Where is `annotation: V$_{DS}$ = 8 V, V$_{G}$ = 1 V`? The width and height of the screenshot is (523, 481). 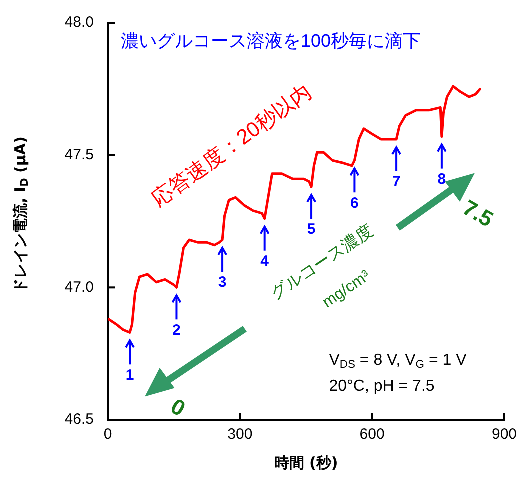
annotation: V$_{DS}$ = 8 V, V$_{G}$ = 1 V is located at coordinates (398, 361).